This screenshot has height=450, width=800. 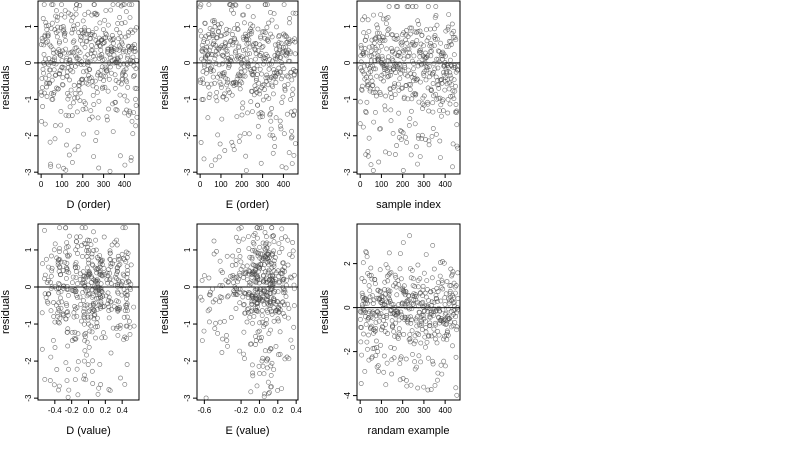 I want to click on y-tick-label: -3, so click(x=28, y=398).